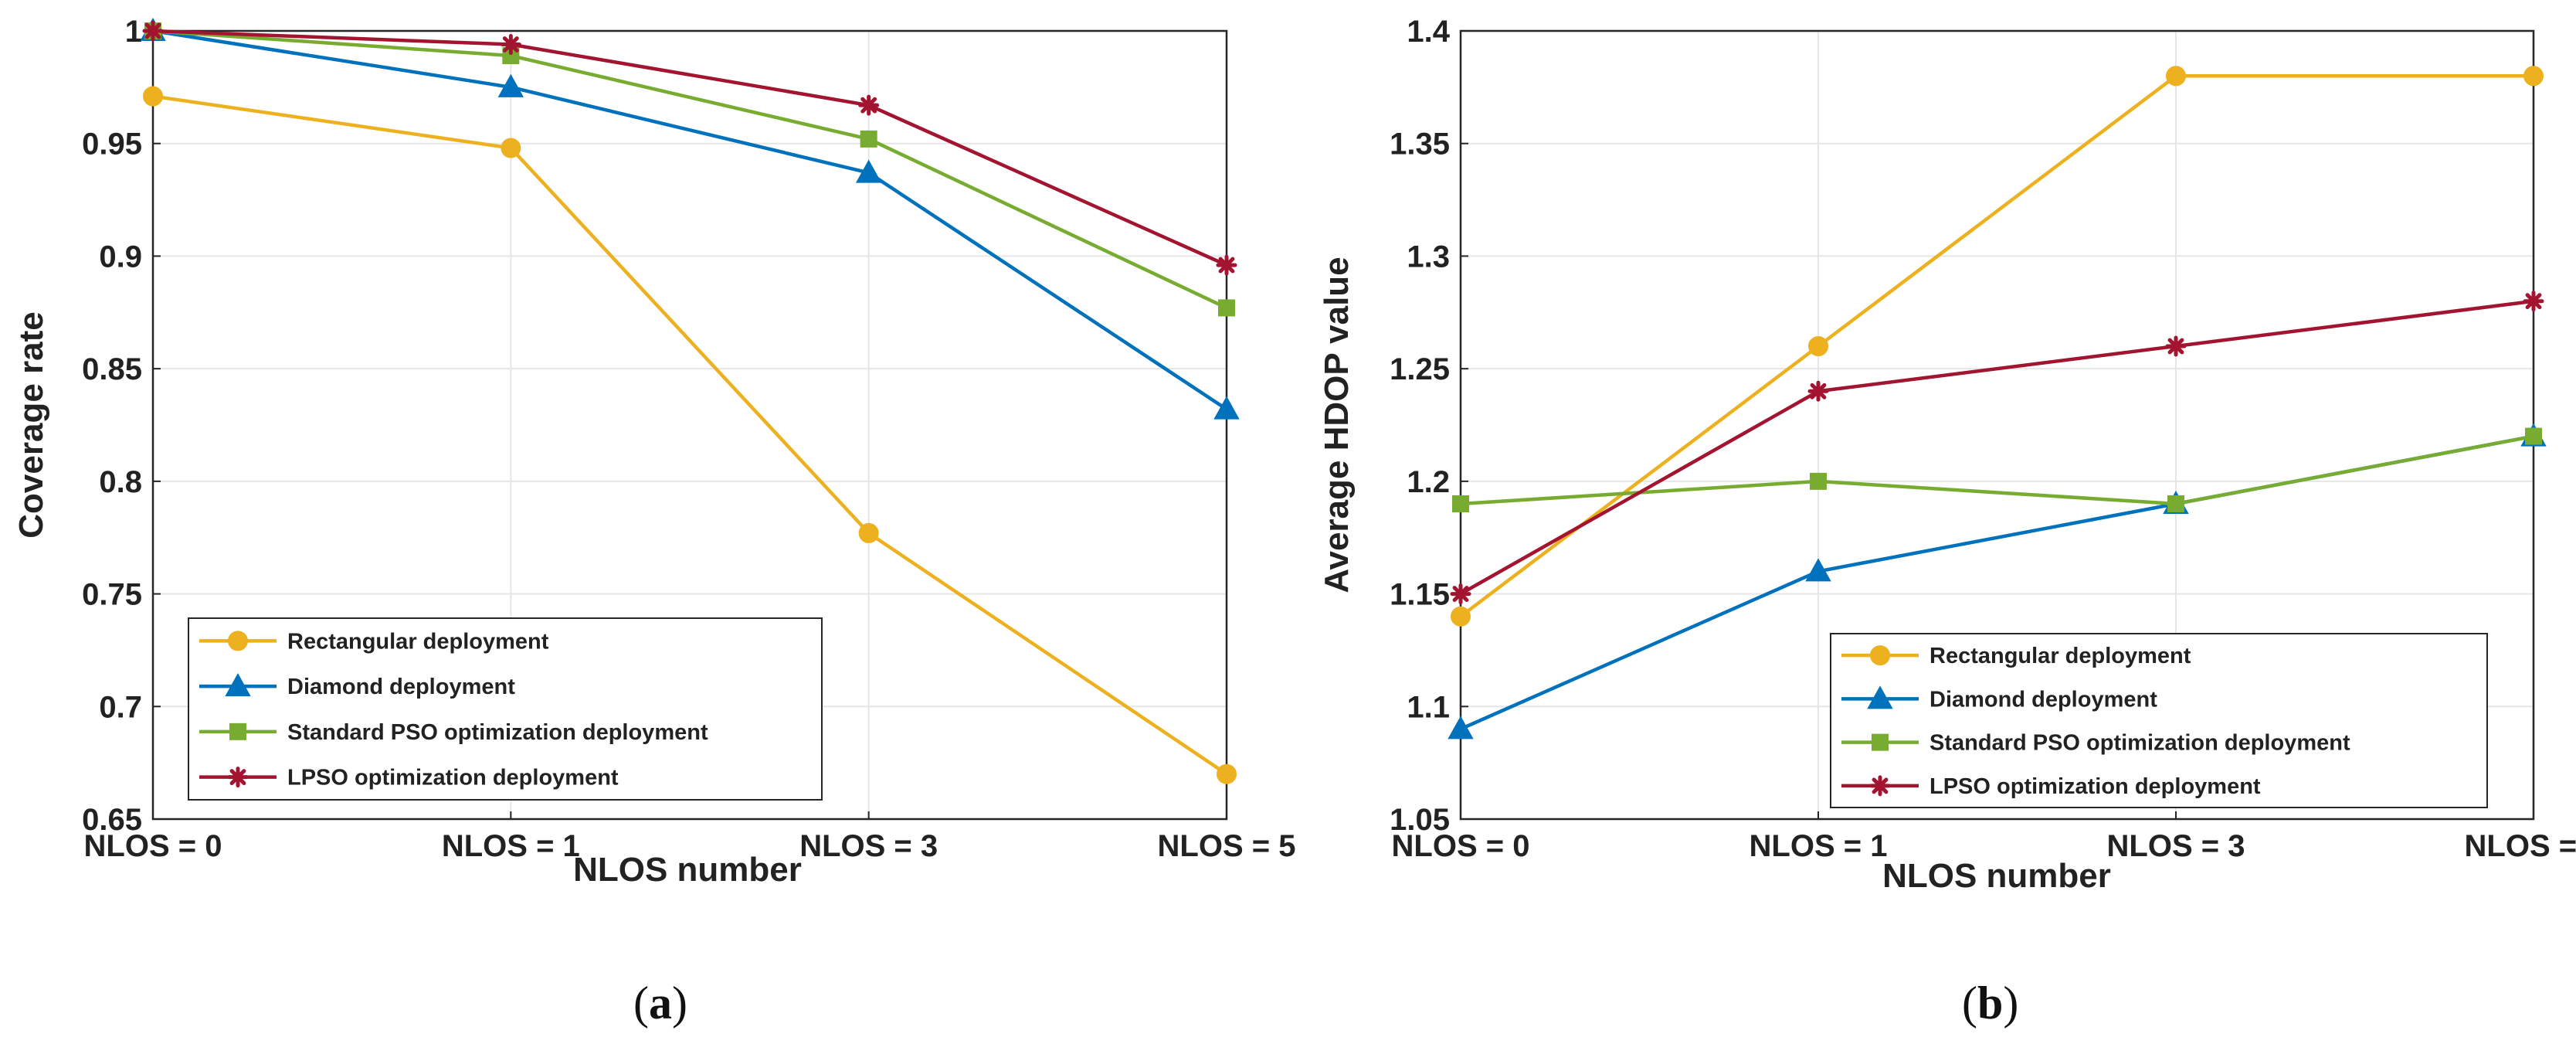  I want to click on y-tick-label: 0.7, so click(121, 707).